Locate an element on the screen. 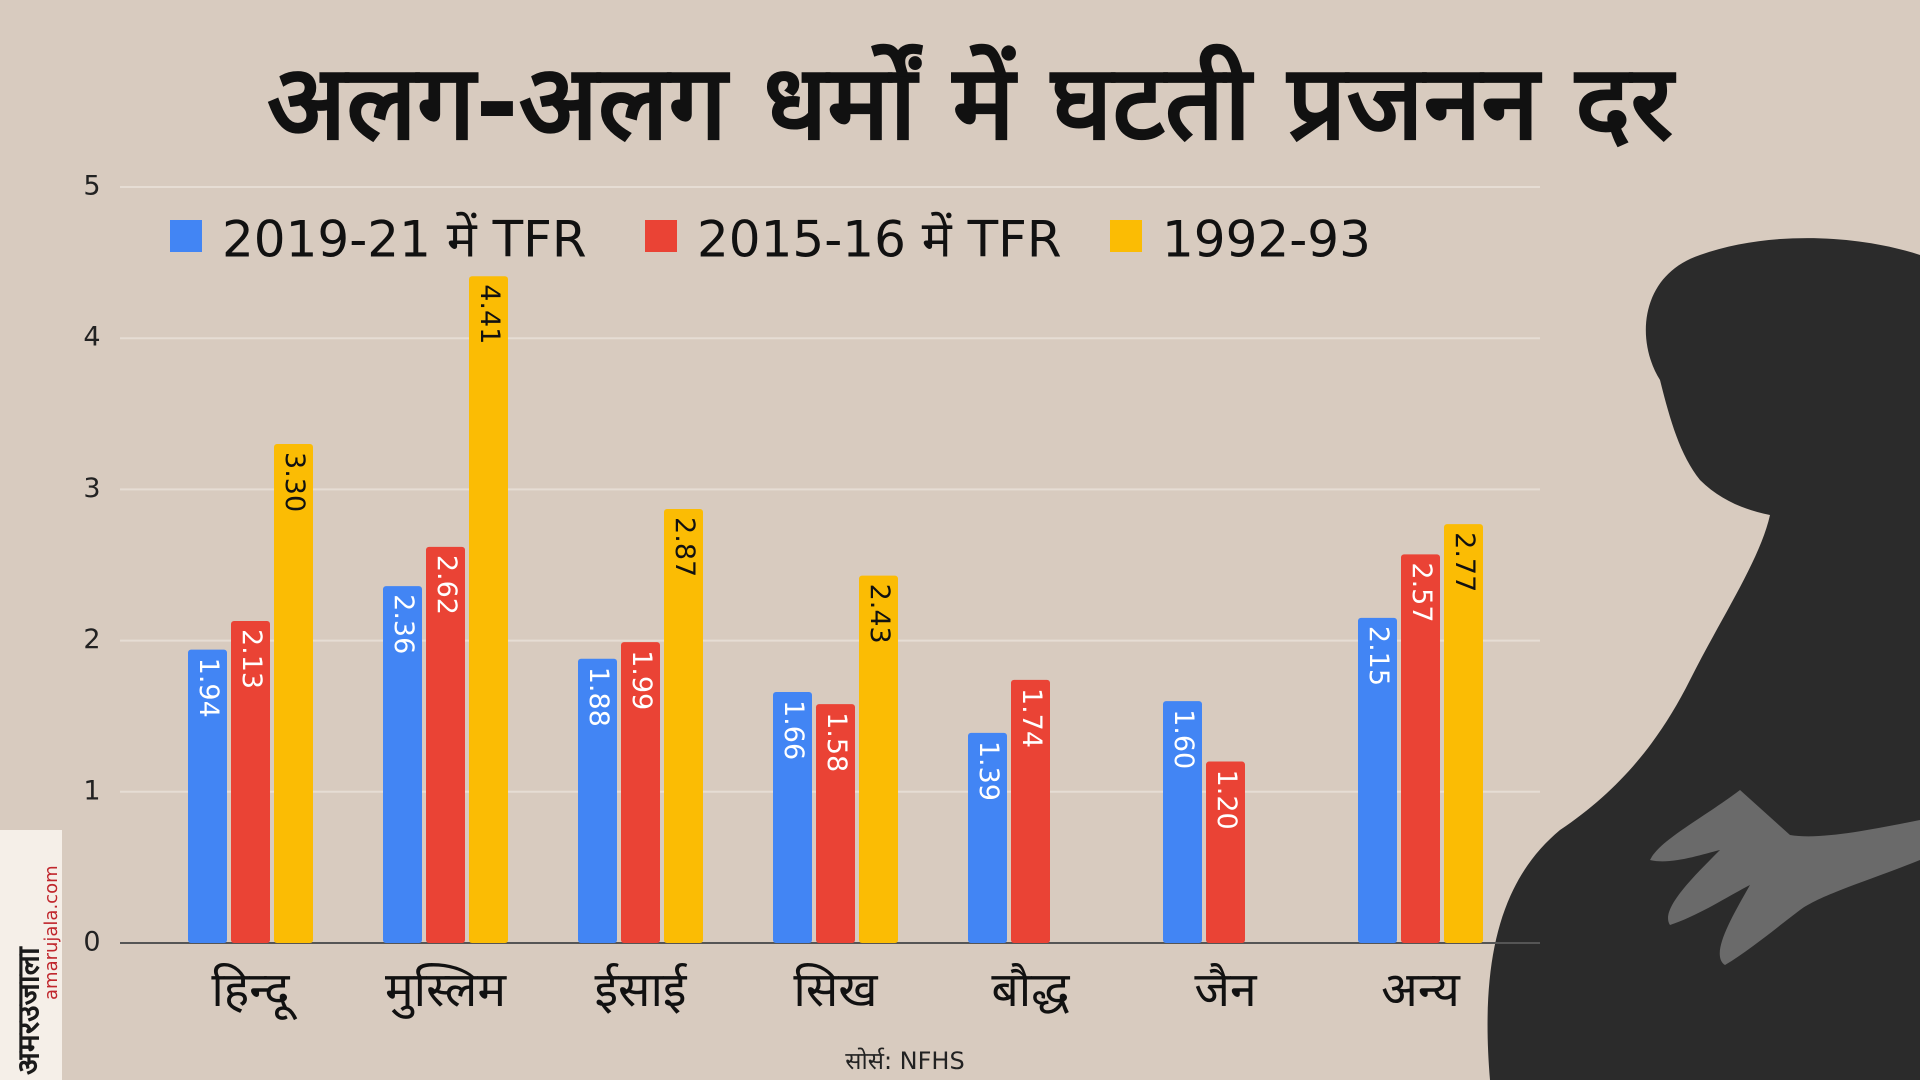 The height and width of the screenshot is (1080, 1920). hand is located at coordinates (1785, 877).